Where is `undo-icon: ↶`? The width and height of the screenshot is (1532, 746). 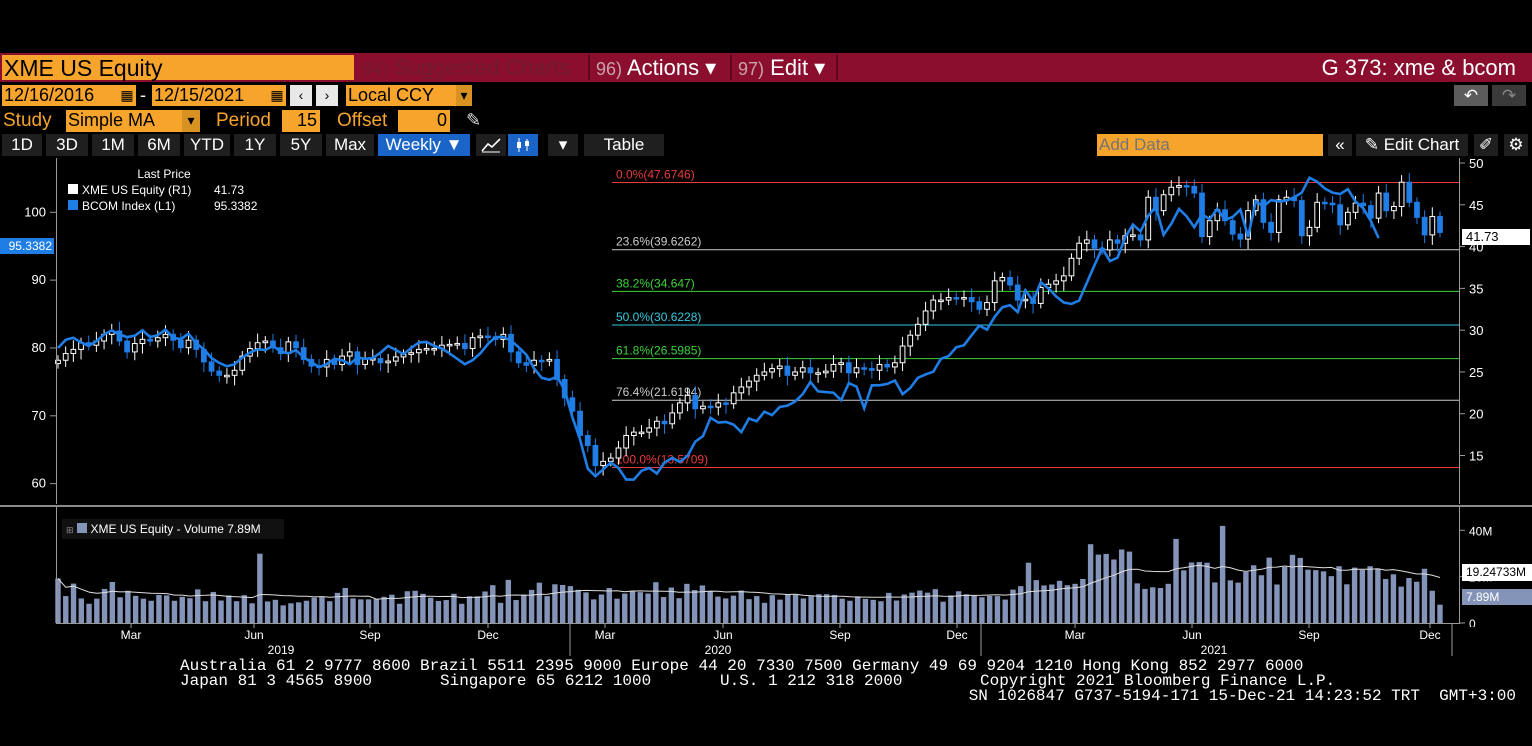
undo-icon: ↶ is located at coordinates (1471, 95).